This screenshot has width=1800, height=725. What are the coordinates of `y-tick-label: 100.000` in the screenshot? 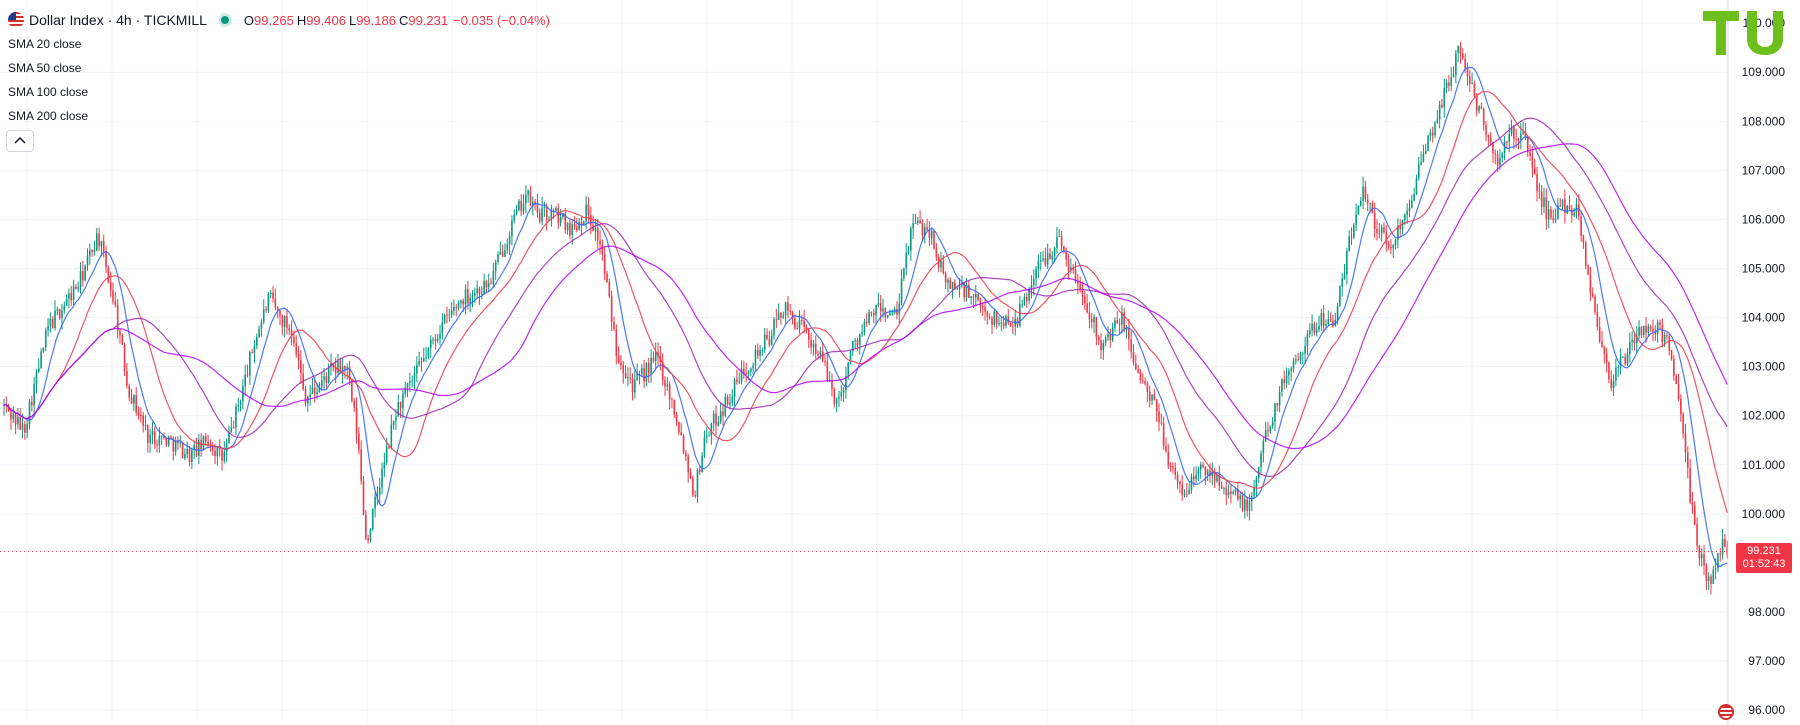 It's located at (1764, 514).